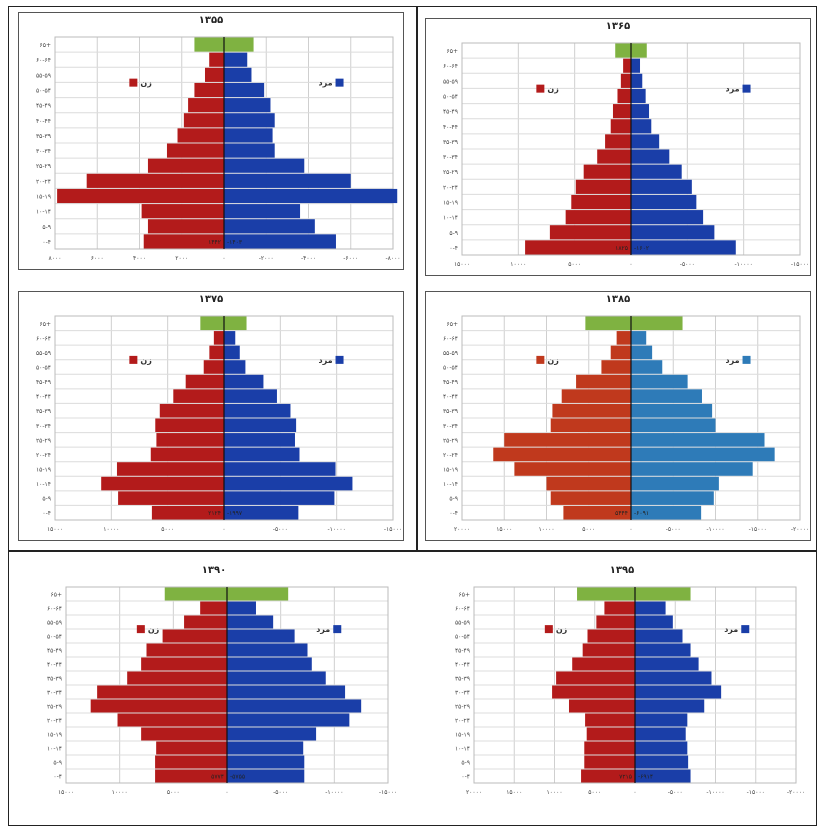 The image size is (818, 827). What do you see at coordinates (450, 203) in the screenshot?
I see `age-tick-label: ۱۵-۱۹` at bounding box center [450, 203].